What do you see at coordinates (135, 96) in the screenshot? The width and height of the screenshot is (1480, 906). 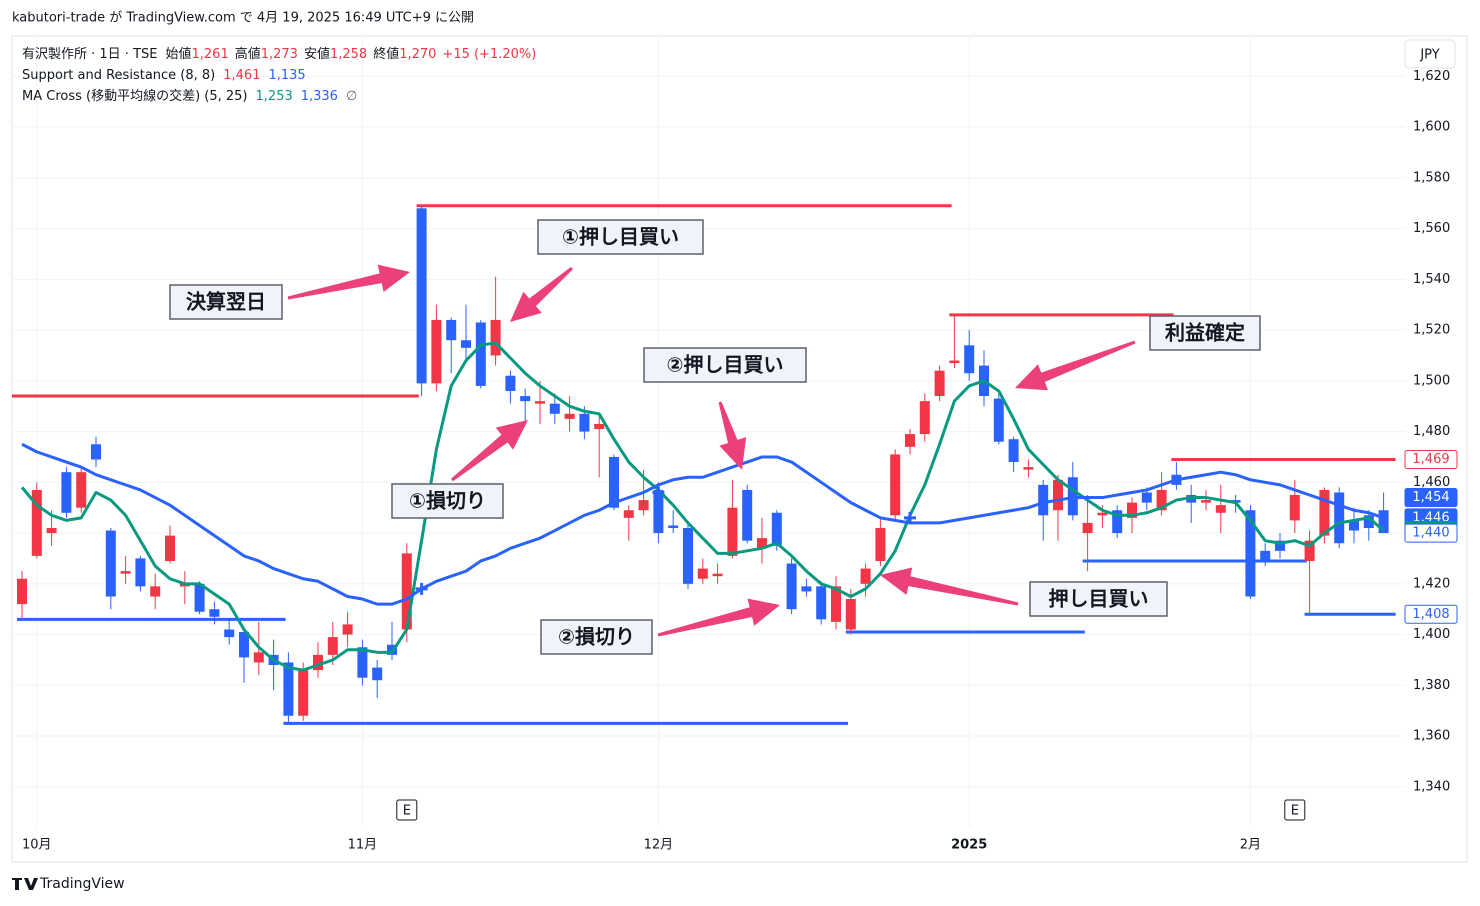 I see `indicator-name: MA Cross (移動平均線の交差) (5, 25)` at bounding box center [135, 96].